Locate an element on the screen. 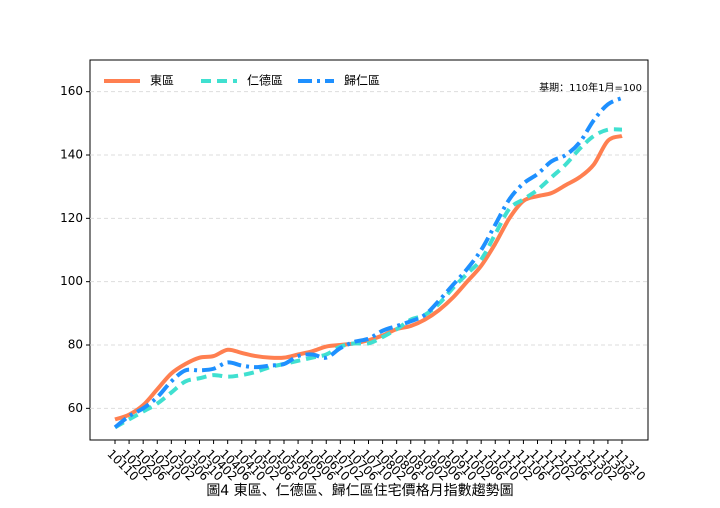 This screenshot has width=720, height=508. annotation: 基期：110年1月=100 is located at coordinates (590, 87).